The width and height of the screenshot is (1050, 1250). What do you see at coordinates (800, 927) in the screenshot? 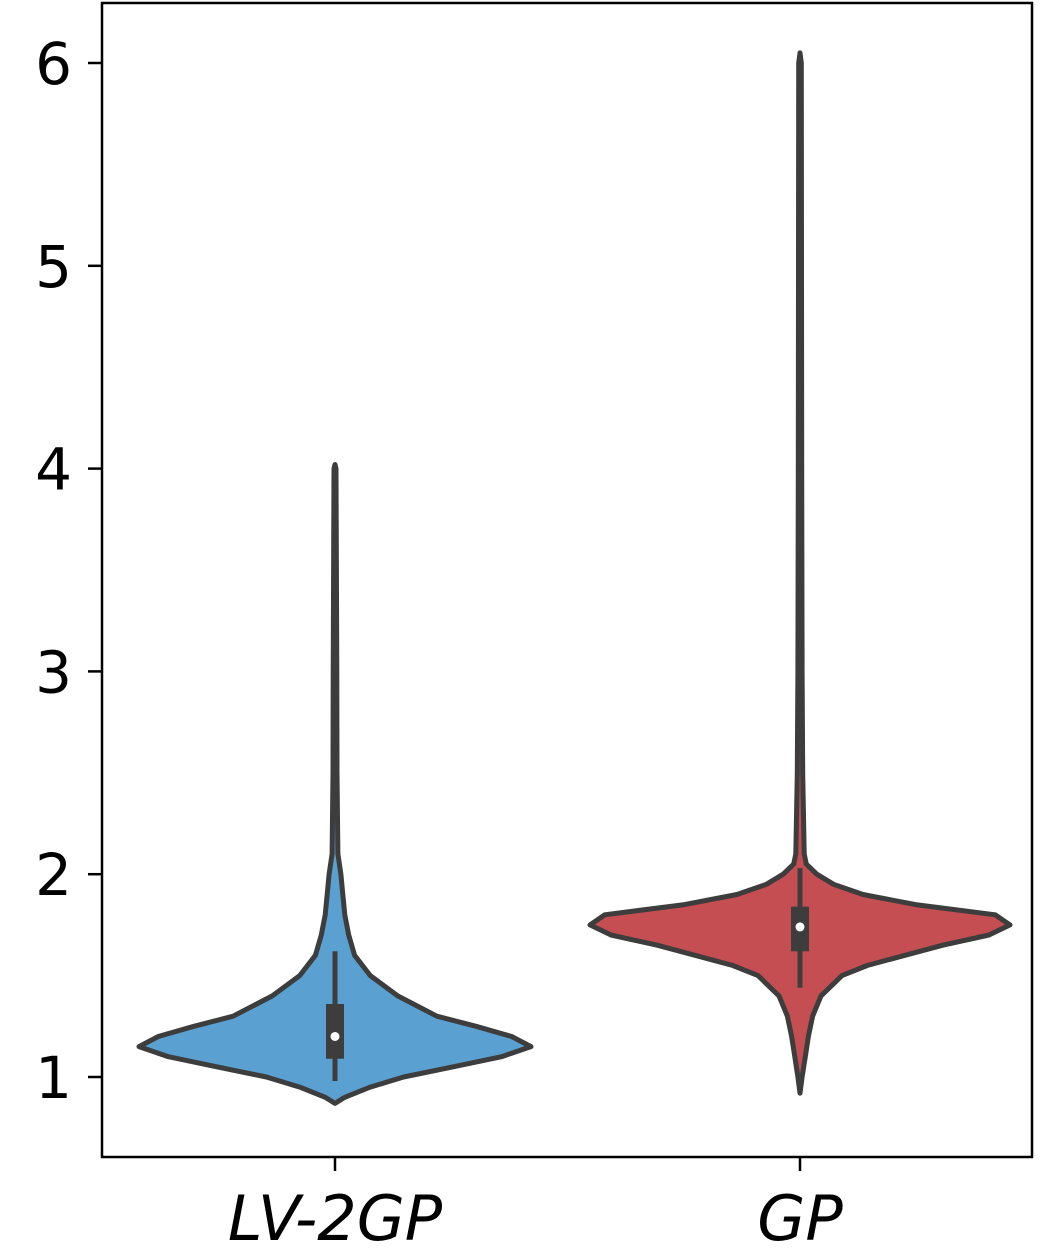
I see `median-dot-gp` at bounding box center [800, 927].